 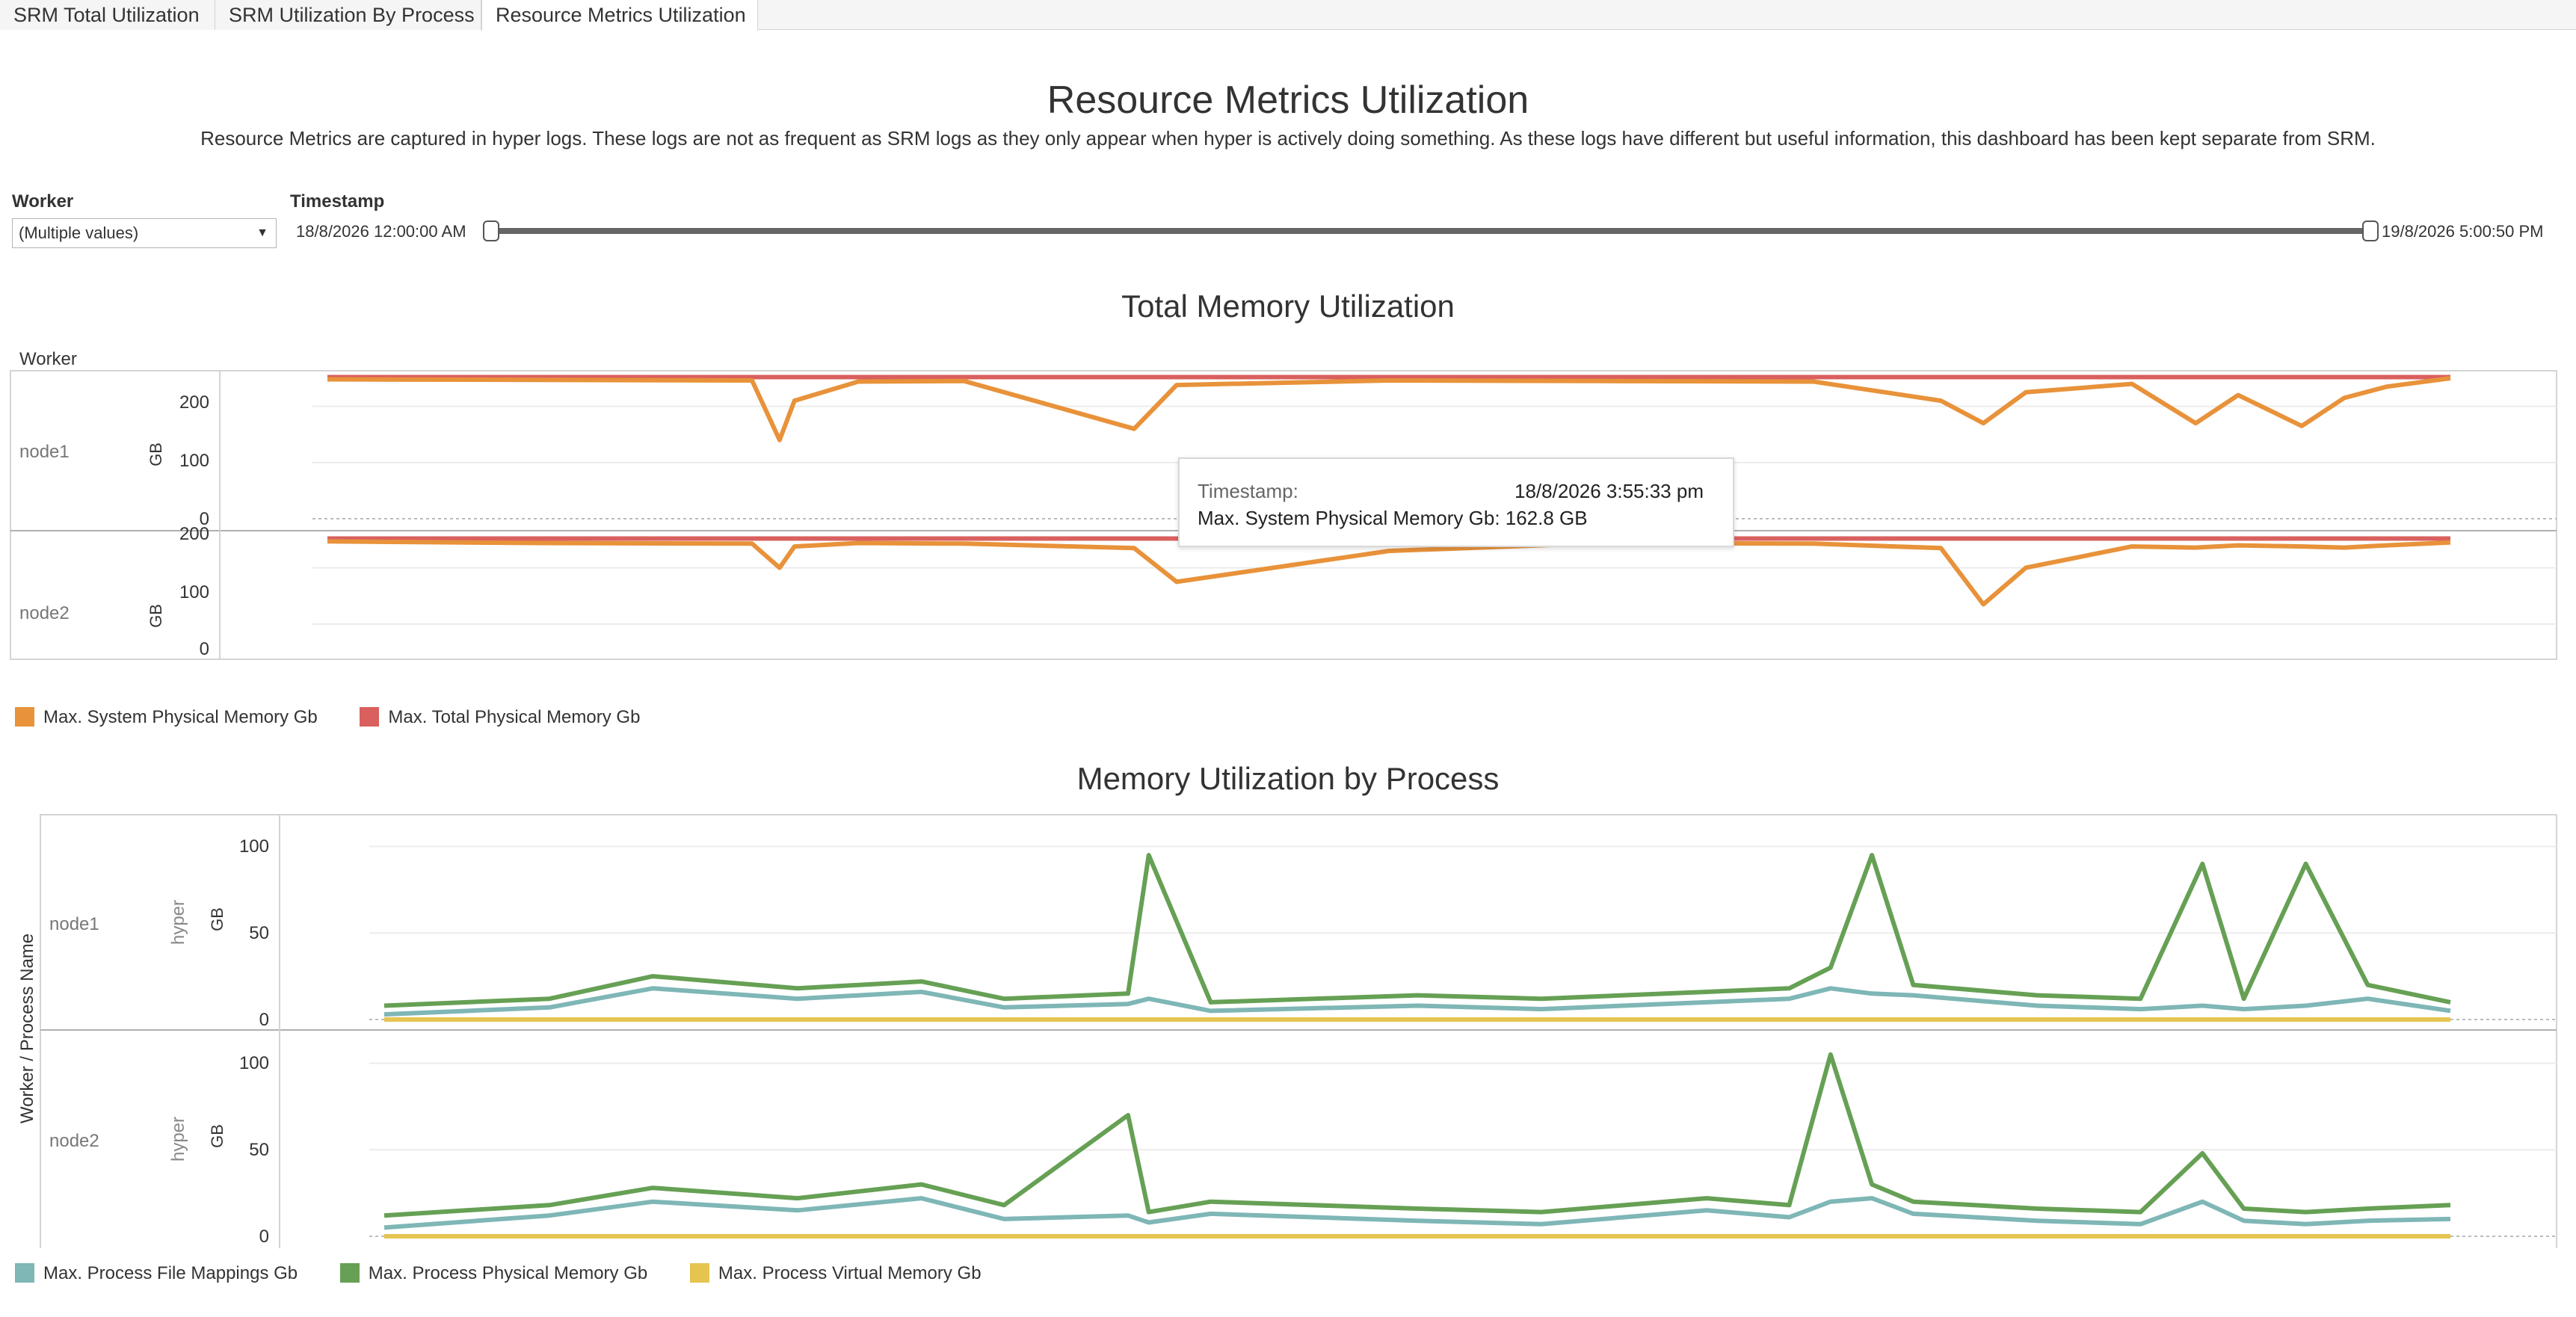 What do you see at coordinates (262, 232) in the screenshot?
I see `chevron-down-icon: ▼` at bounding box center [262, 232].